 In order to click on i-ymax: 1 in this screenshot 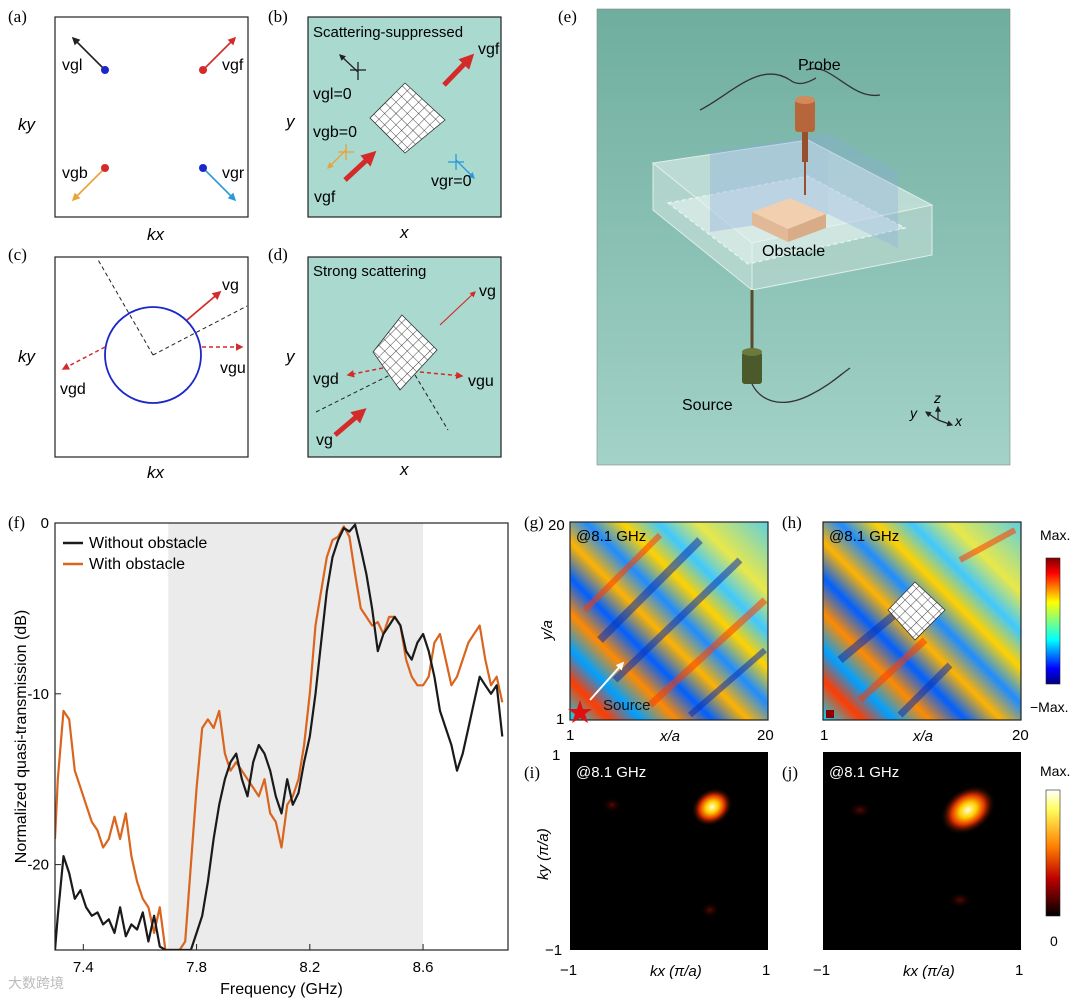, I will do `click(556, 755)`.